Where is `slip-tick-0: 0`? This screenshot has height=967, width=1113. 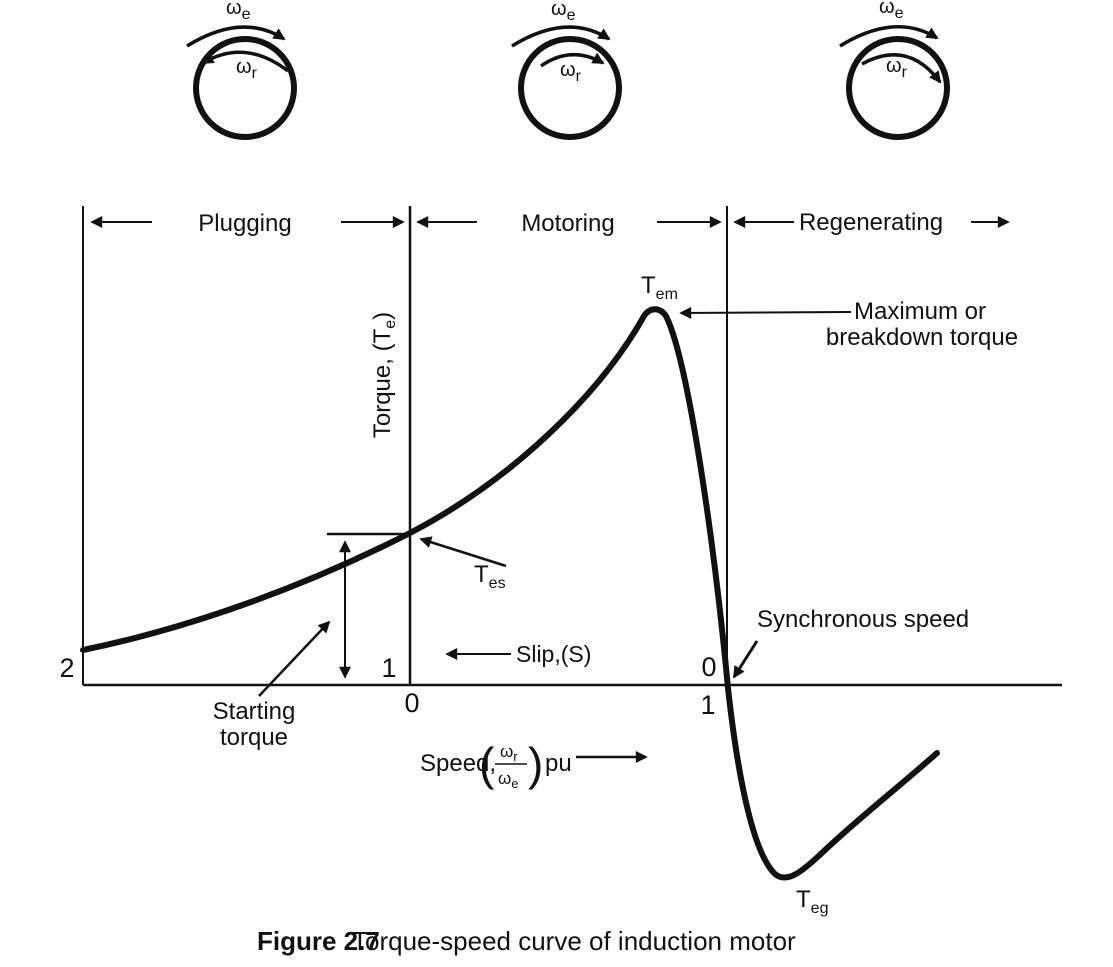 slip-tick-0: 0 is located at coordinates (708, 667).